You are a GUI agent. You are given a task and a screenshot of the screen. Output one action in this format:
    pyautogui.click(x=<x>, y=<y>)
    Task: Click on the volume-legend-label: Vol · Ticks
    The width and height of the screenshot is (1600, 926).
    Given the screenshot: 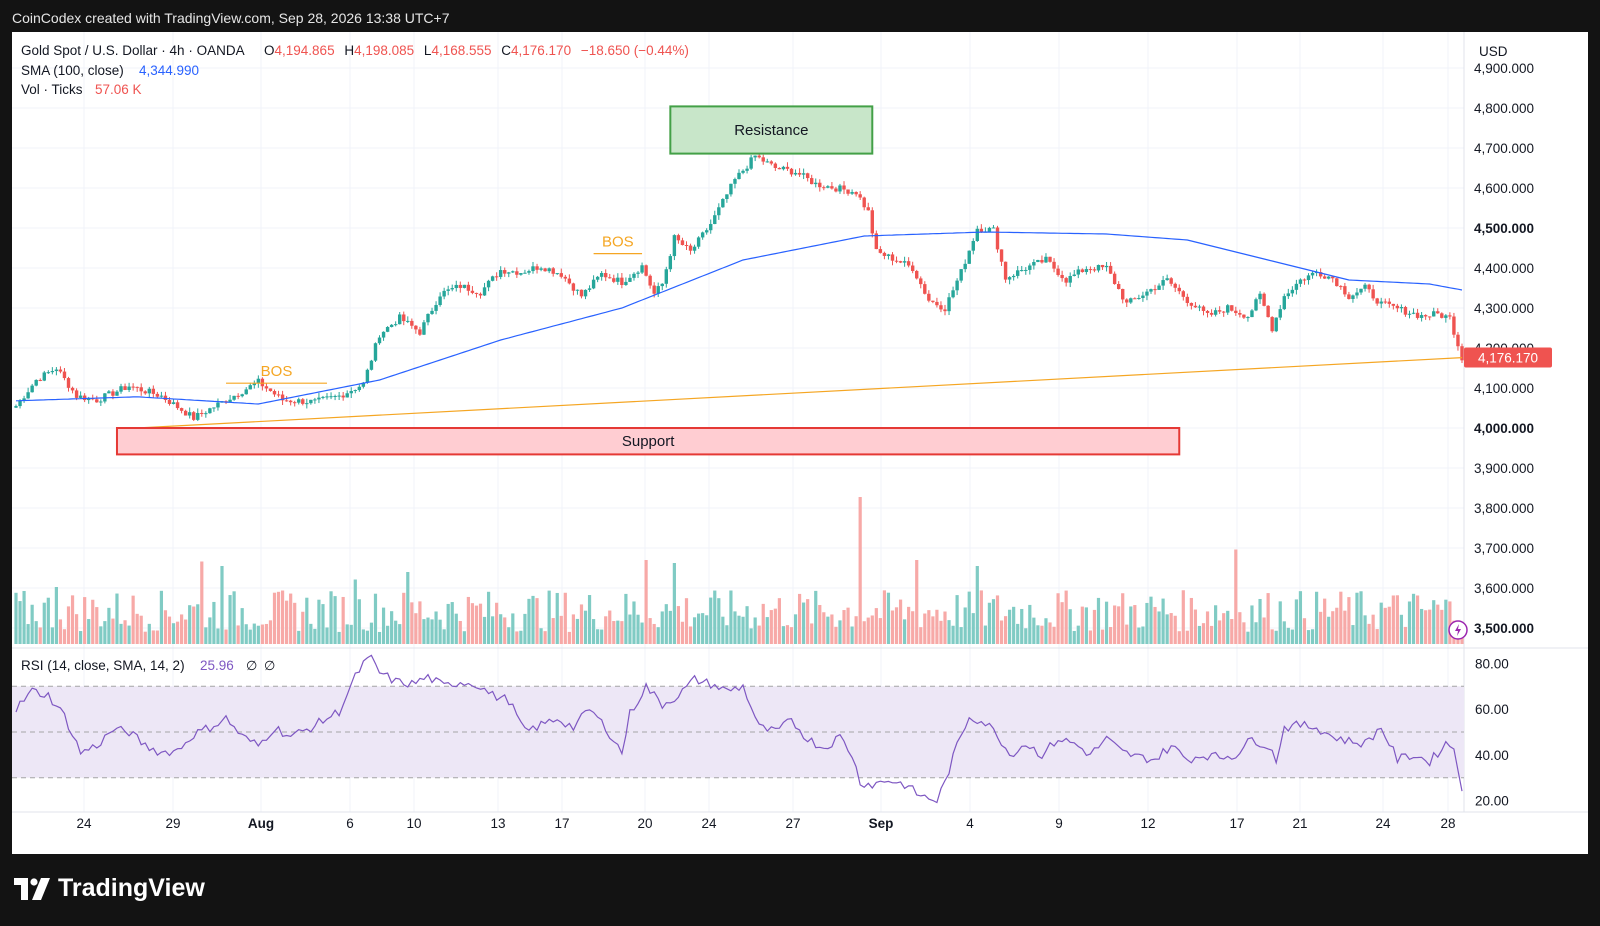 What is the action you would take?
    pyautogui.click(x=52, y=89)
    